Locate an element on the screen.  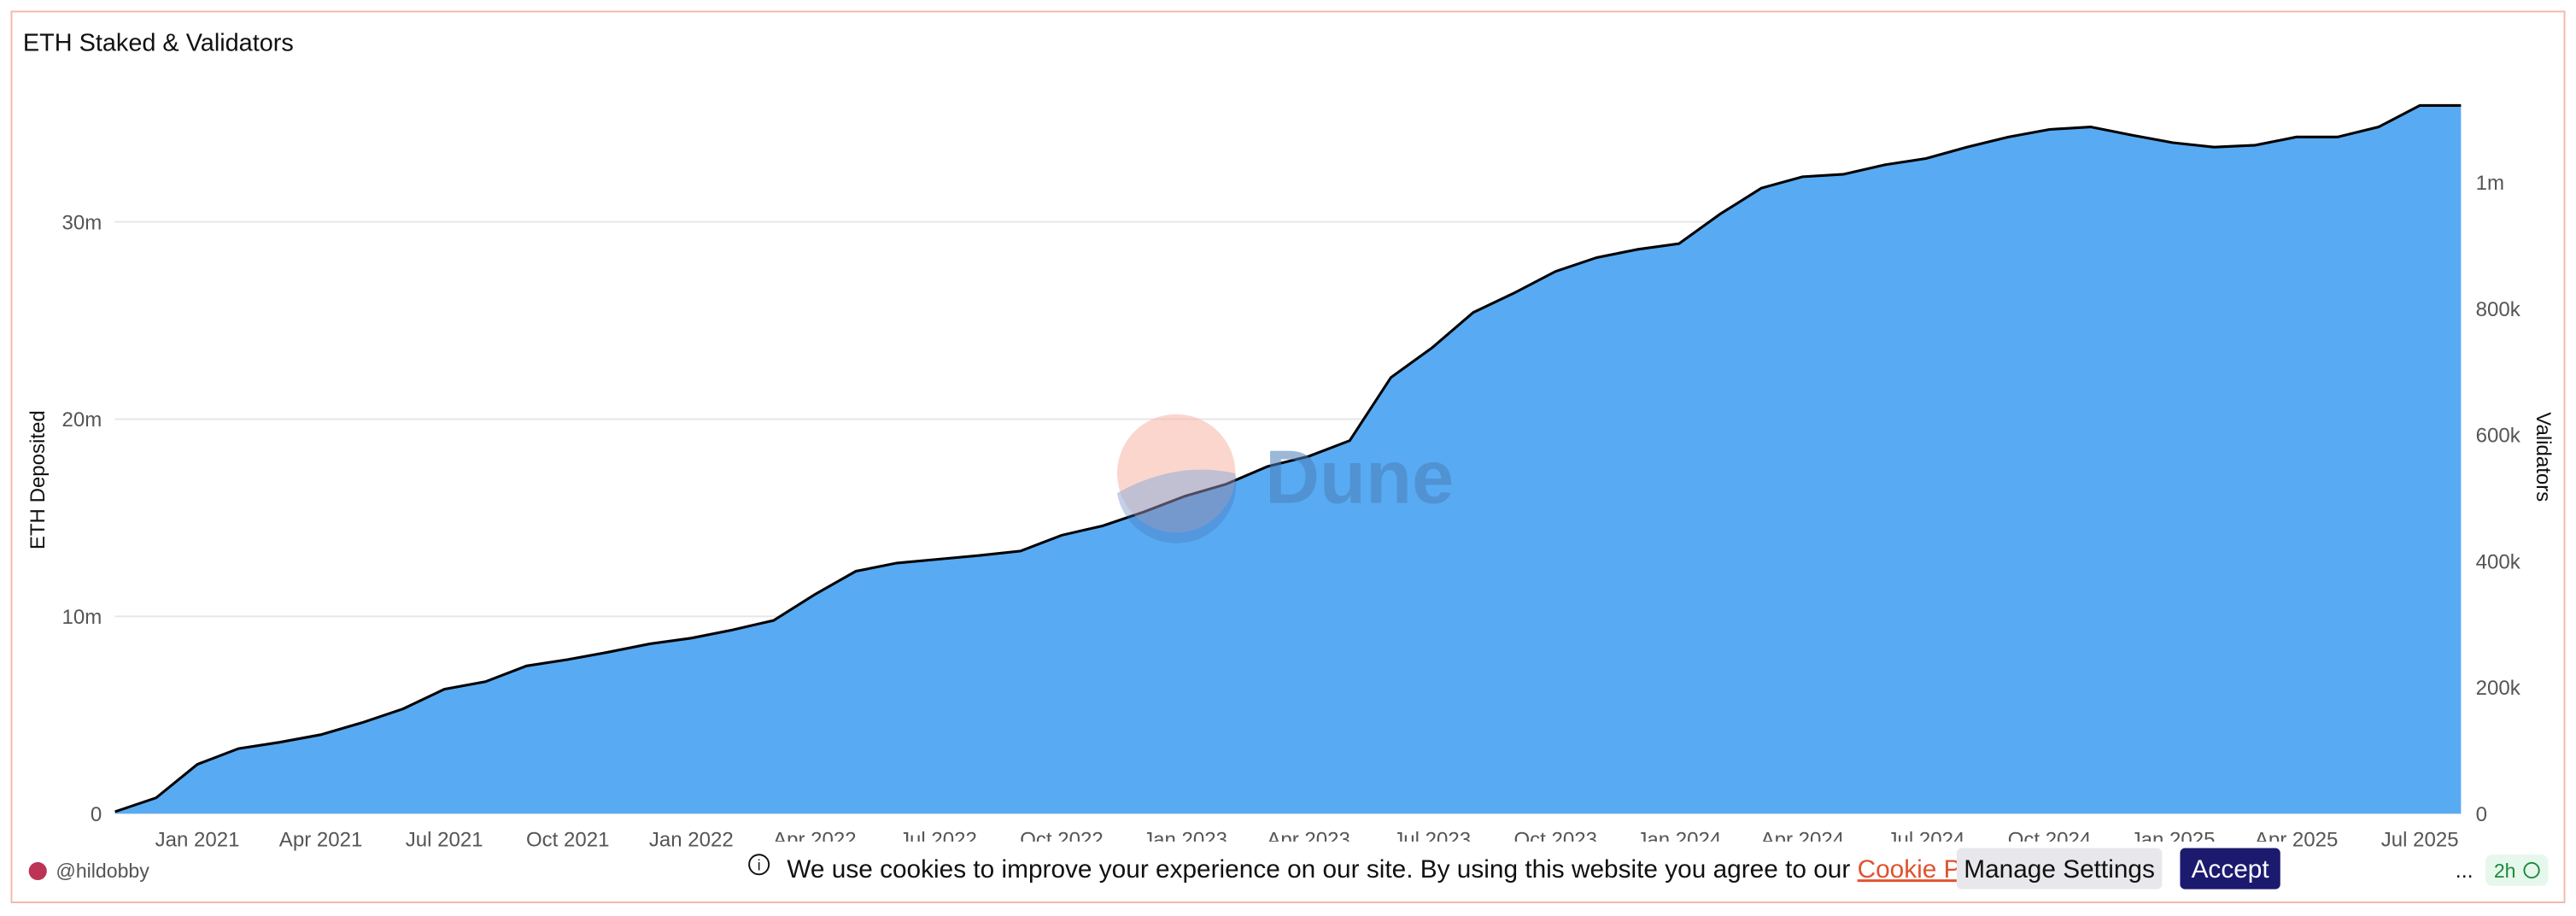
y-axis-title: ETH Deposited is located at coordinates (38, 479).